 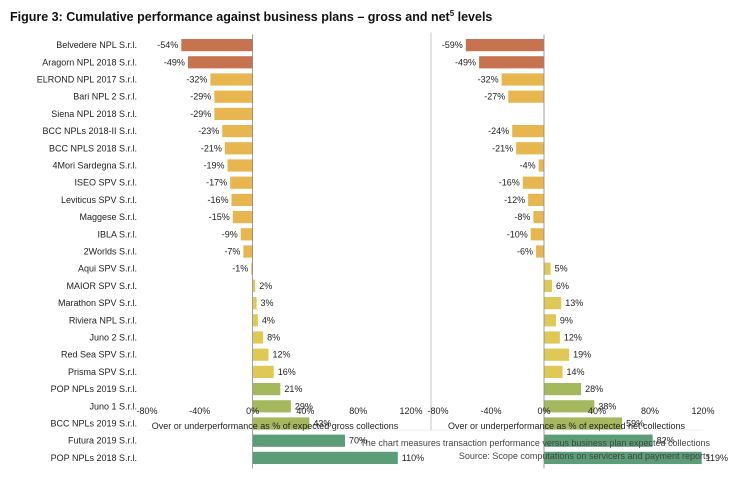 What do you see at coordinates (105, 97) in the screenshot?
I see `category-label: Bari NPL 2 S.r.l.` at bounding box center [105, 97].